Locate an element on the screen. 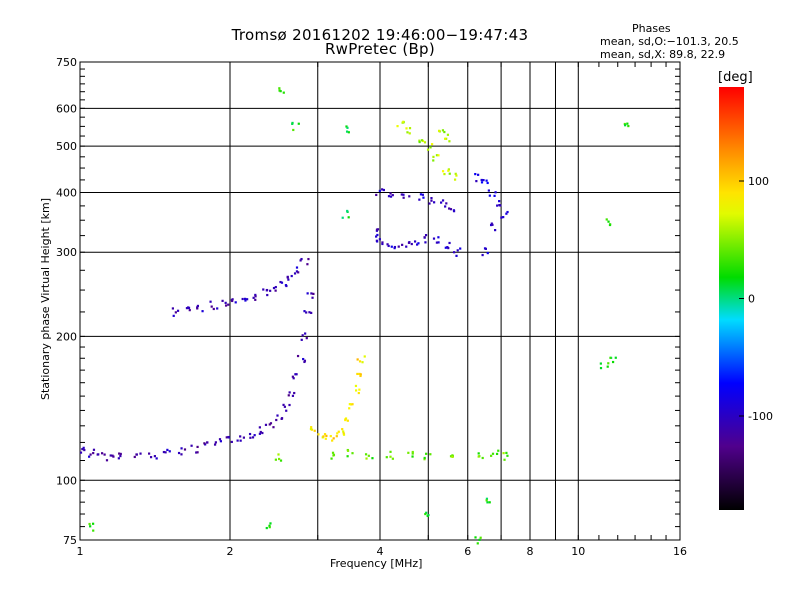 The width and height of the screenshot is (800, 600). phase-stat-o: mean, sd,O:−101.3, 20.5 is located at coordinates (669, 41).